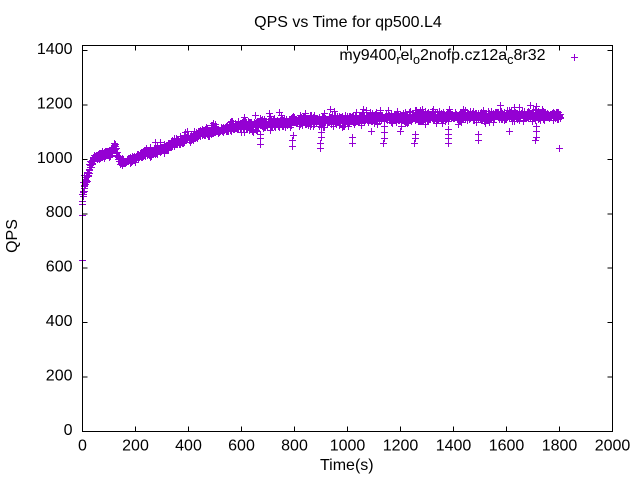 The height and width of the screenshot is (480, 640). What do you see at coordinates (348, 22) in the screenshot?
I see `svg-text: QPS vs Time for qp500.L4` at bounding box center [348, 22].